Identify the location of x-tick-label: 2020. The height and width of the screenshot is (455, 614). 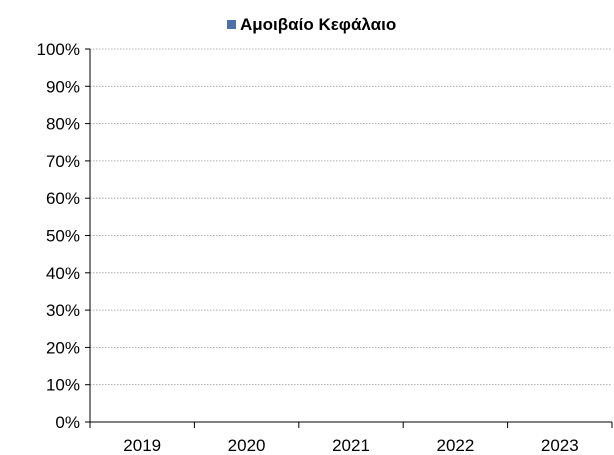
(247, 445).